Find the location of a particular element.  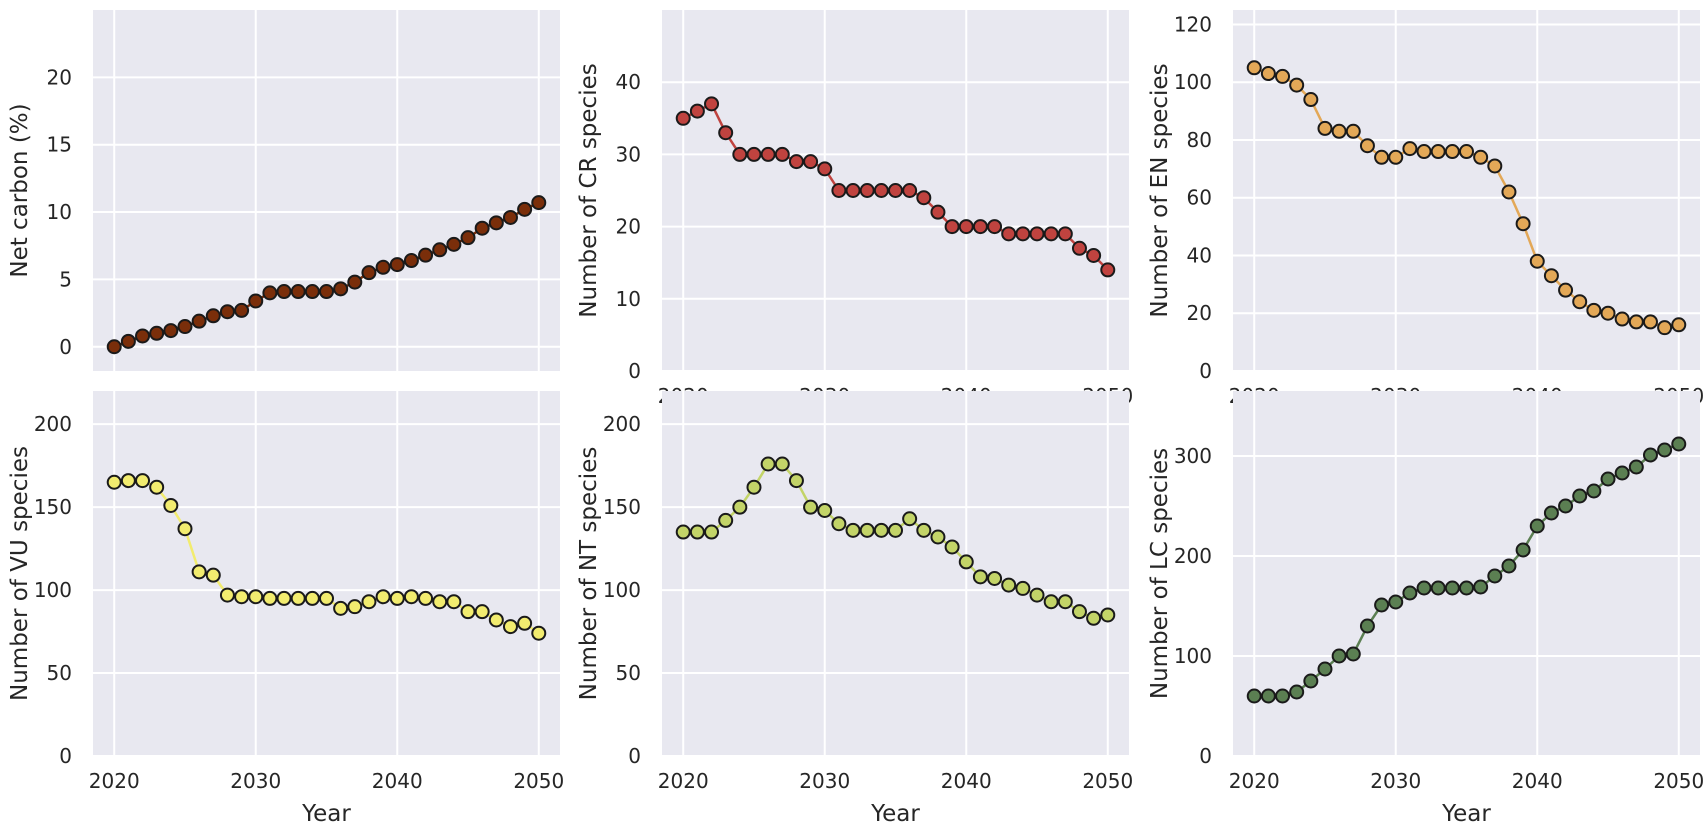

vu-species-x-tick-label: 2050 is located at coordinates (538, 781).